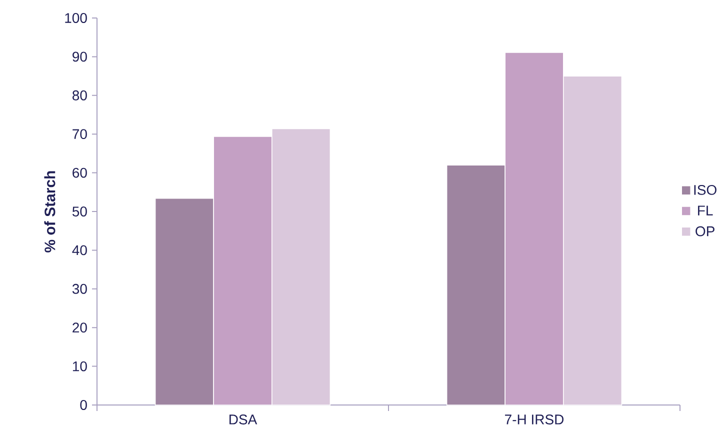 This screenshot has width=726, height=448. What do you see at coordinates (79, 327) in the screenshot?
I see `y-tick-label: 20` at bounding box center [79, 327].